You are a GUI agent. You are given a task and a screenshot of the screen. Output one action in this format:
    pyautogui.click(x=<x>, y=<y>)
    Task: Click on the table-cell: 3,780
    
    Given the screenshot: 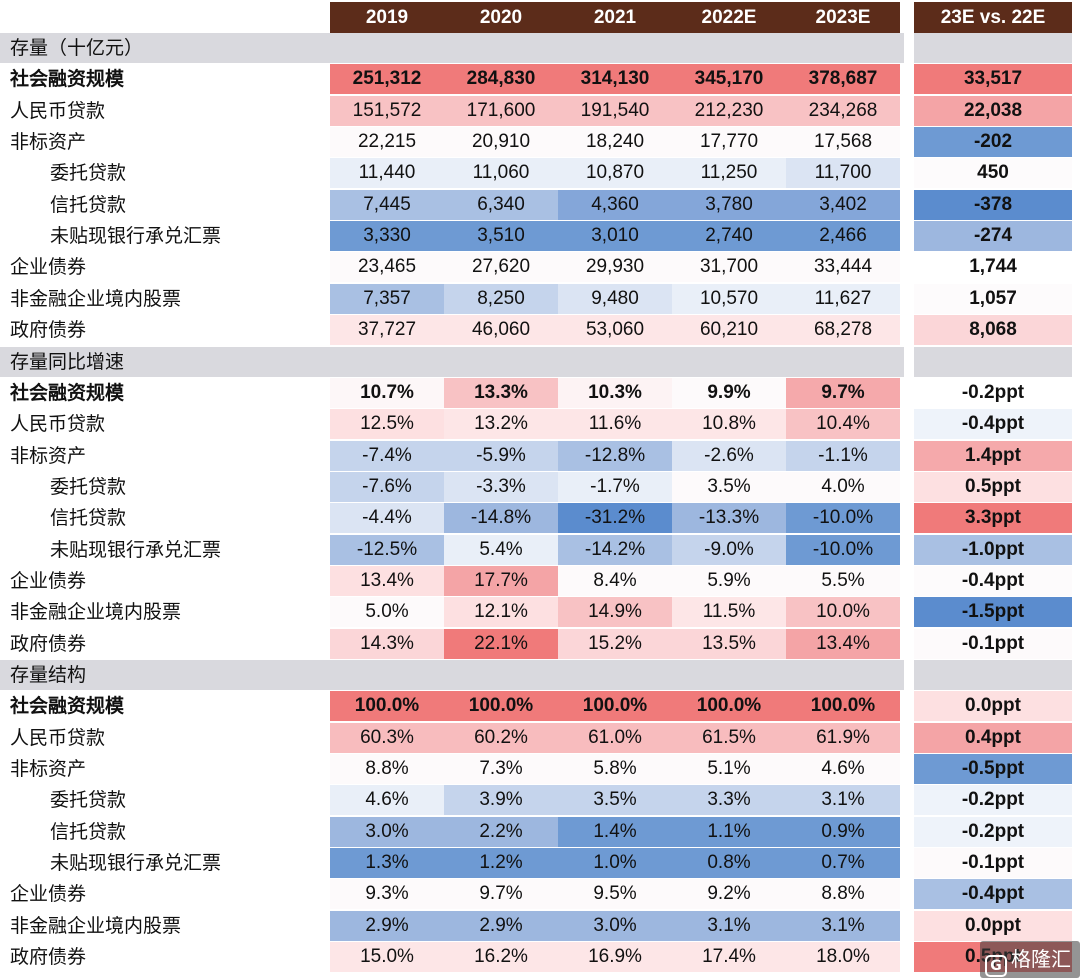 What is the action you would take?
    pyautogui.click(x=729, y=204)
    